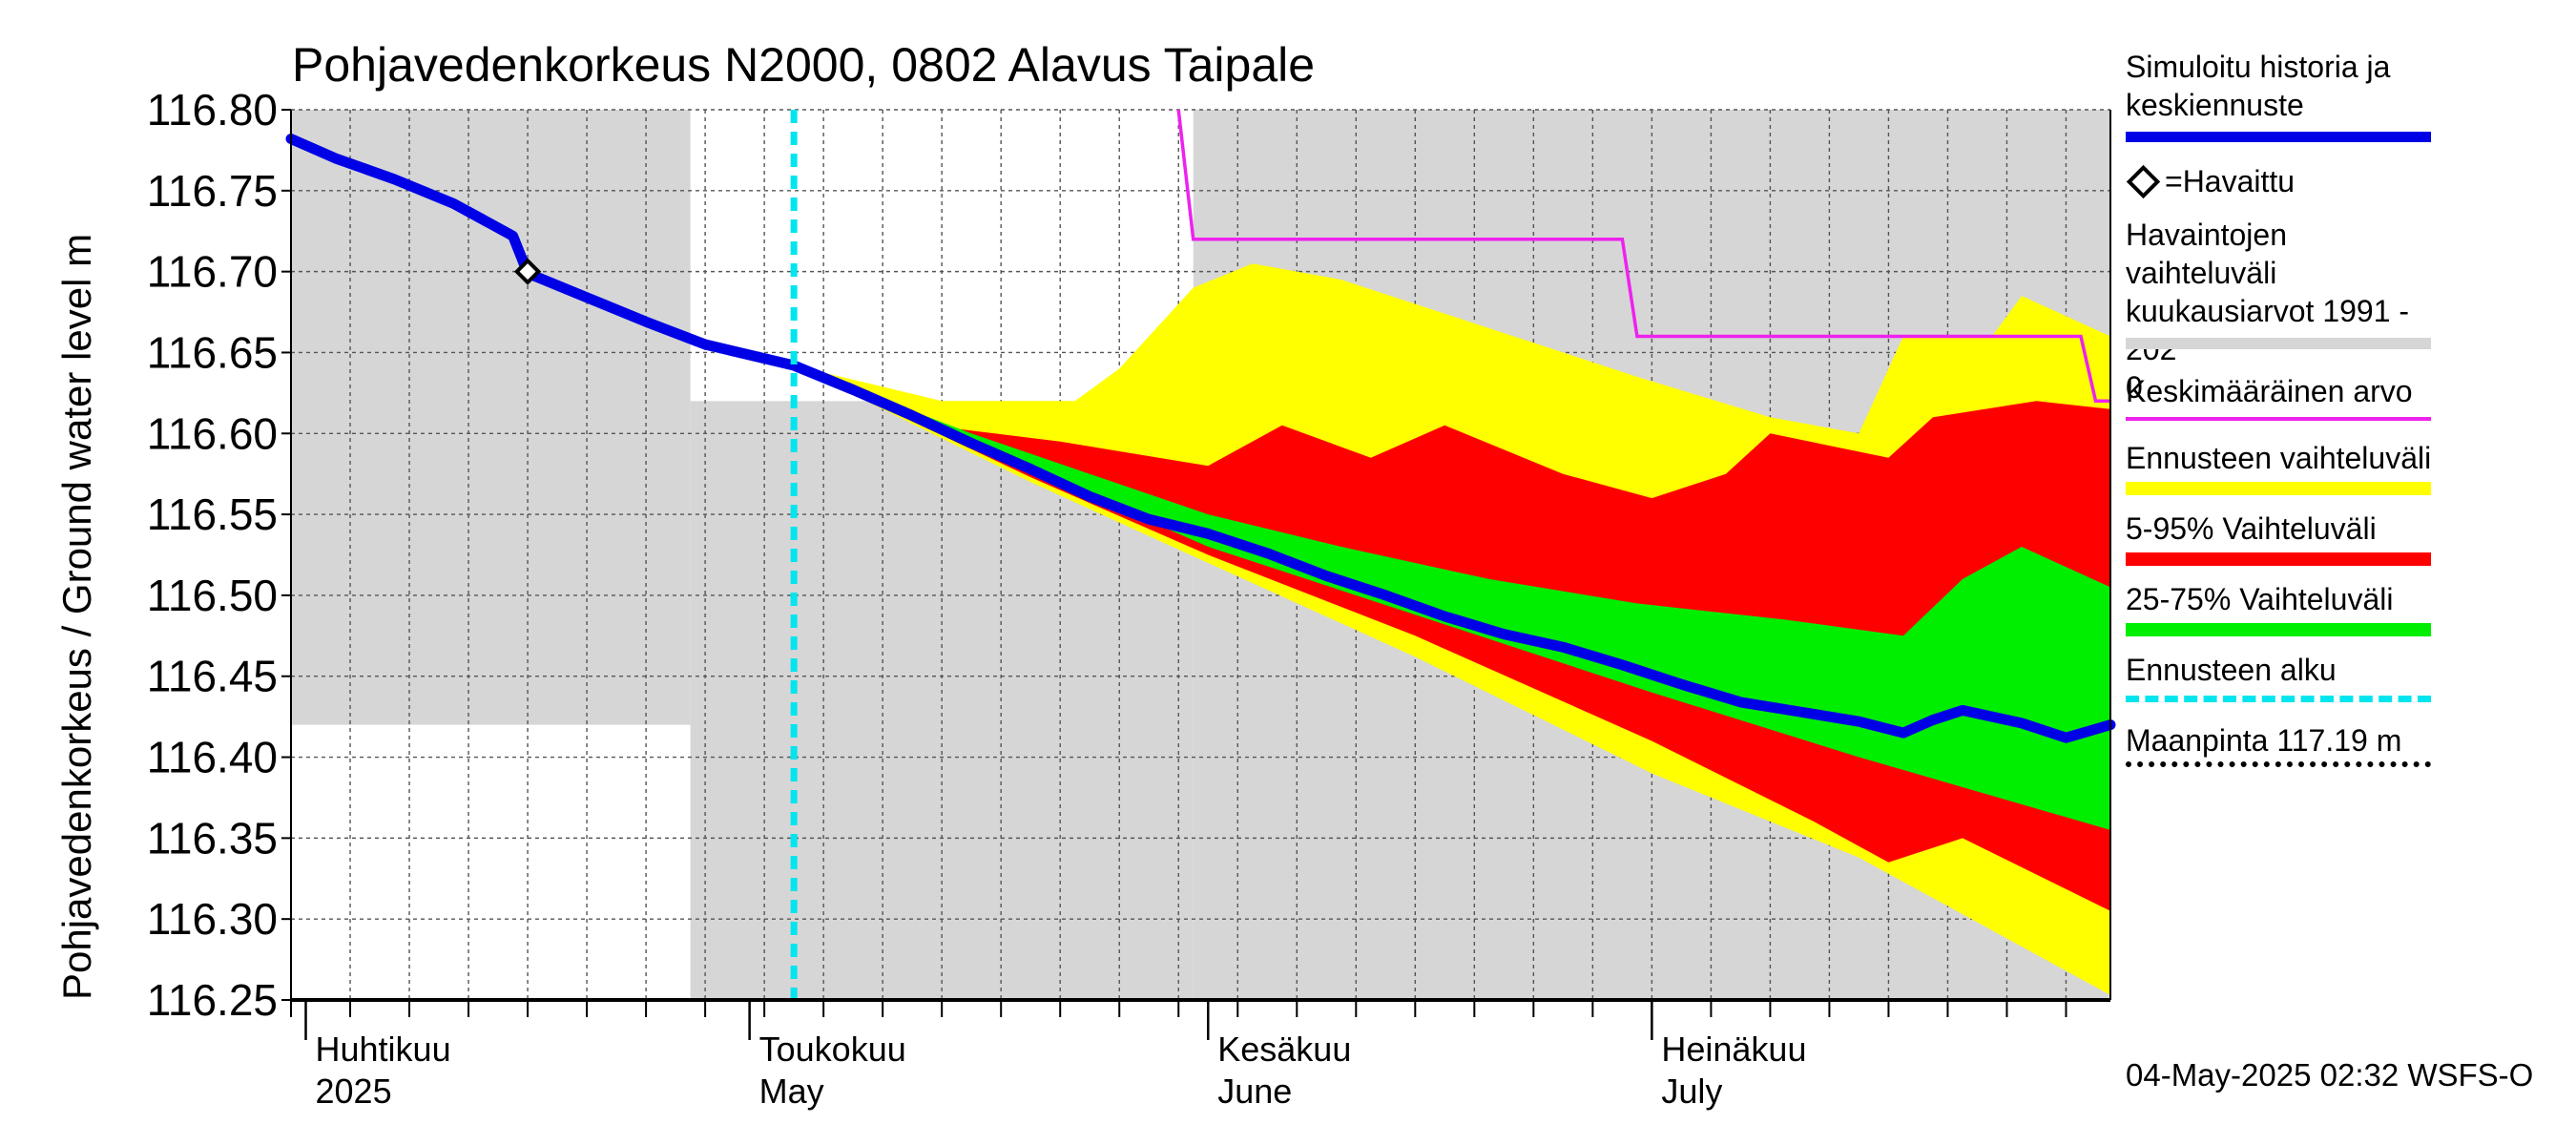 Image resolution: width=2576 pixels, height=1145 pixels. I want to click on legend-forecast-start: Ennusteen alku, so click(2283, 676).